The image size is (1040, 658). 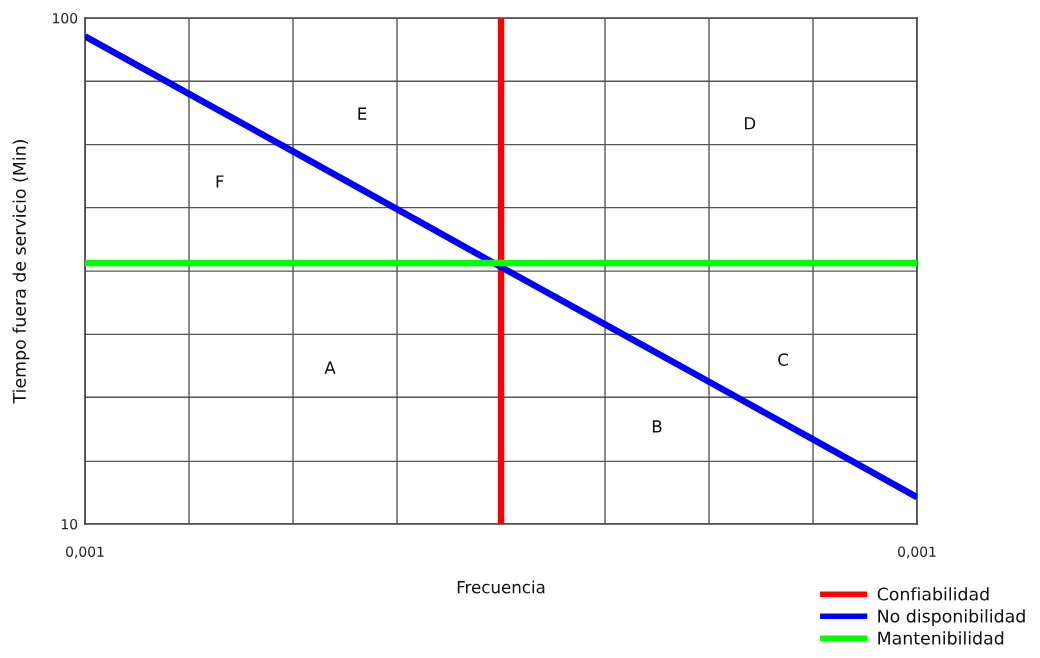 I want to click on annotation: B, so click(x=657, y=426).